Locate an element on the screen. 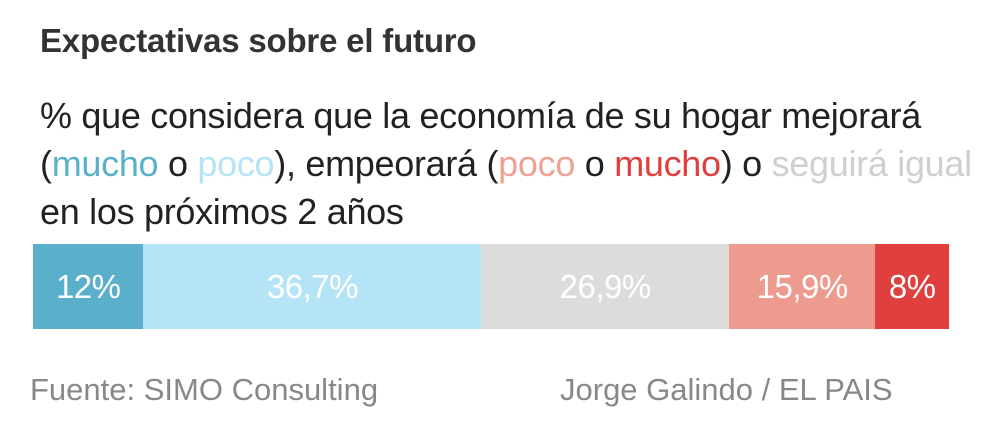 This screenshot has height=448, width=994. bar-segment: 8% is located at coordinates (912, 286).